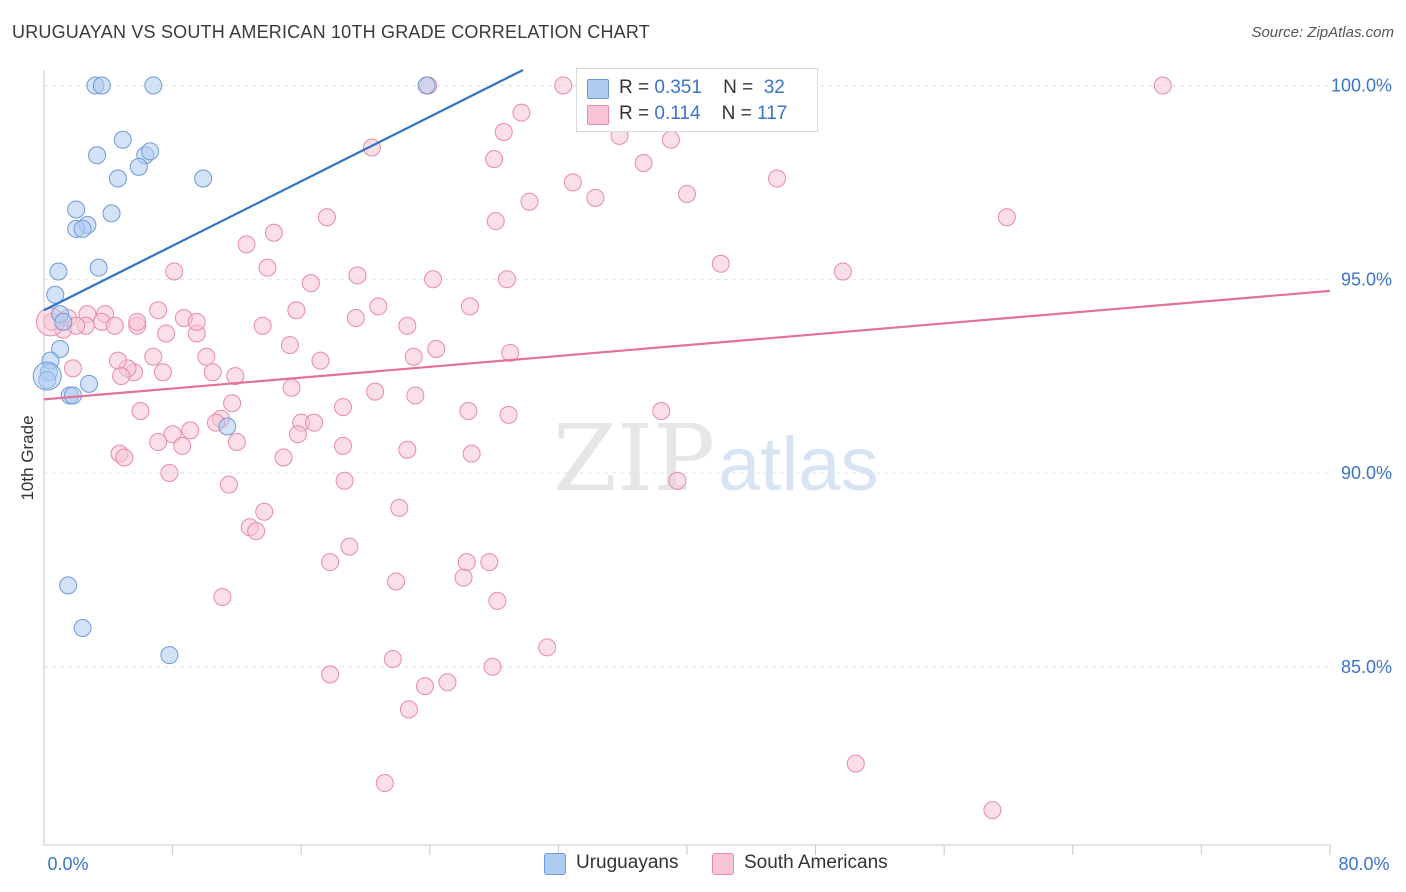  I want to click on legend-swatch-south-americans, so click(598, 115).